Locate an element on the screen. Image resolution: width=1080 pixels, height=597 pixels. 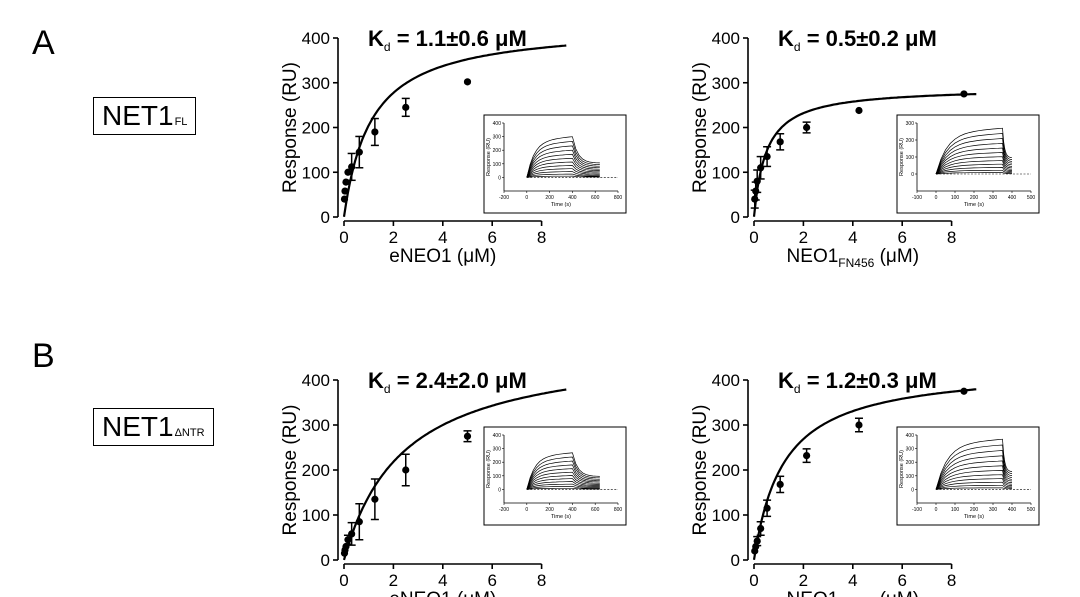
sample-label-sub: FL is located at coordinates (181, 122).